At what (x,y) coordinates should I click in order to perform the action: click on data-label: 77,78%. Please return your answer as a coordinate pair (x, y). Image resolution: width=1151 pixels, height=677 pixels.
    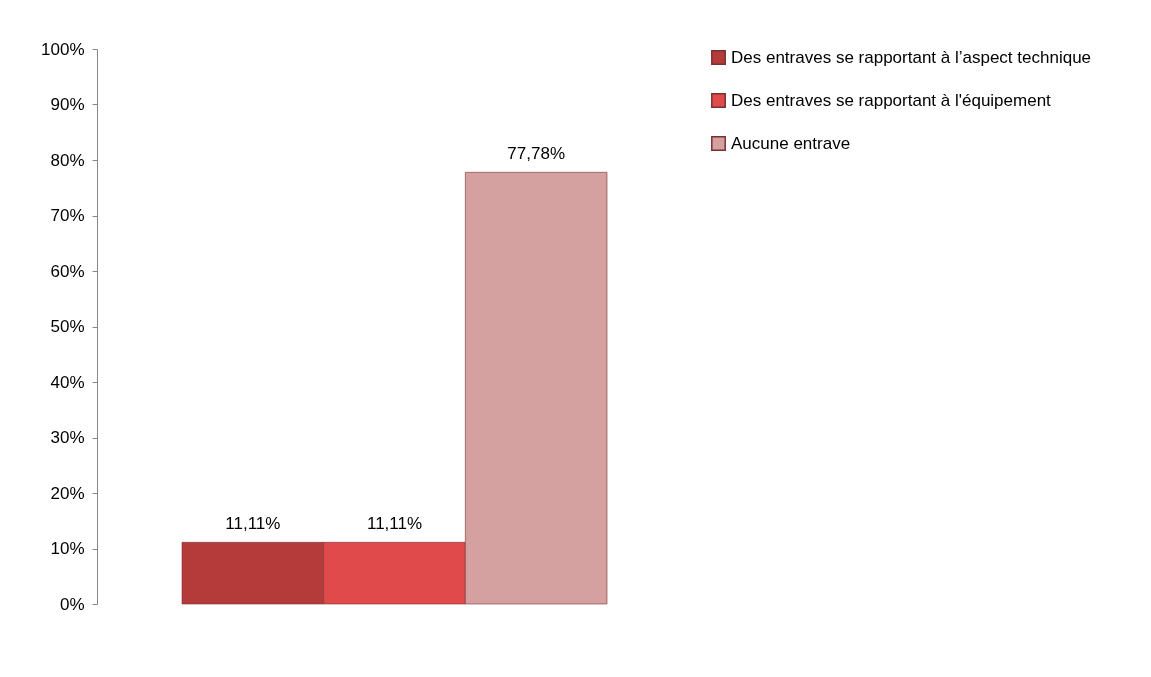
    Looking at the image, I should click on (536, 154).